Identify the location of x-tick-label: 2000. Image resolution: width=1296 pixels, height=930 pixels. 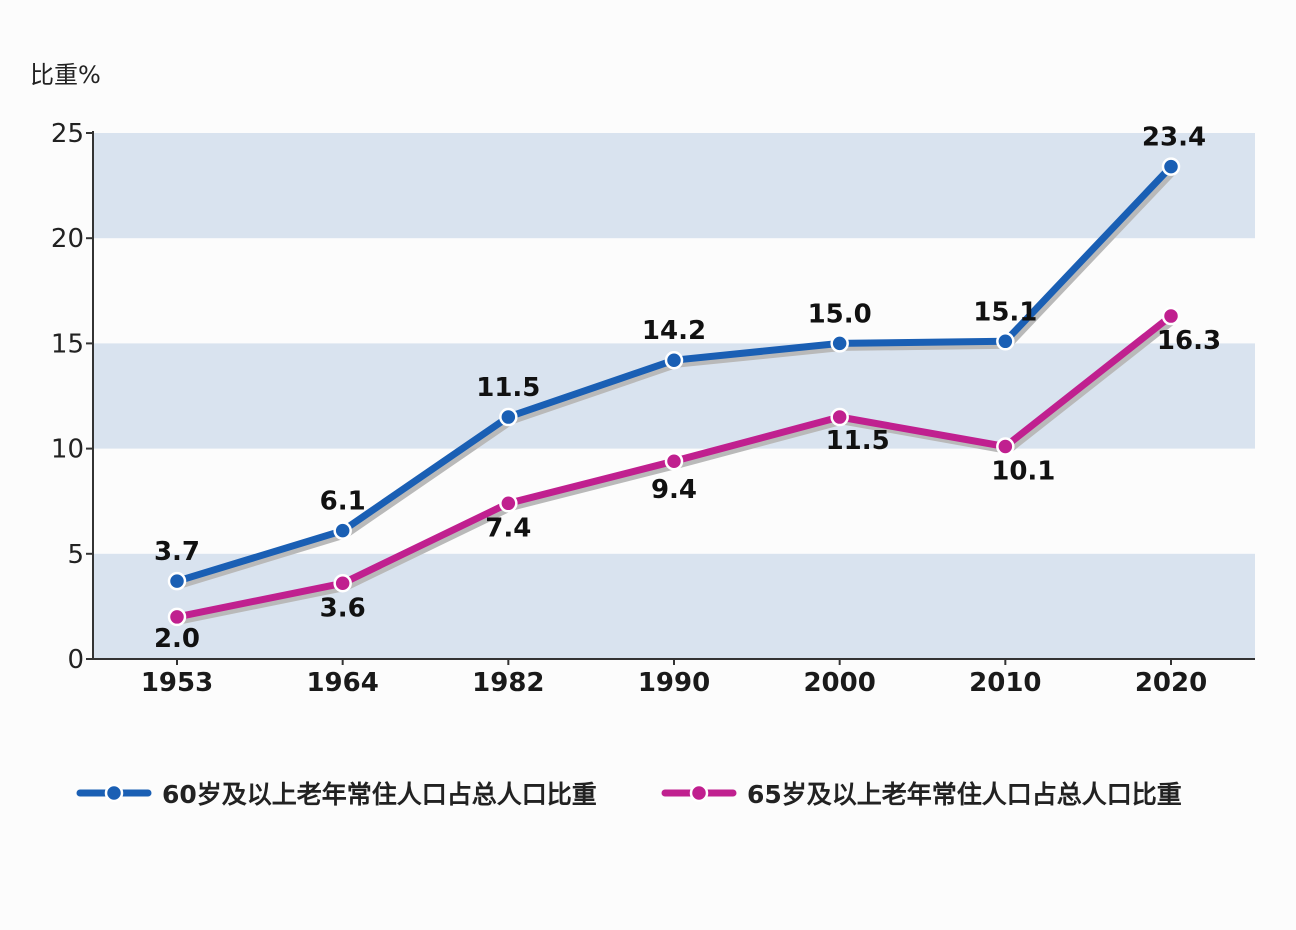
(839, 683).